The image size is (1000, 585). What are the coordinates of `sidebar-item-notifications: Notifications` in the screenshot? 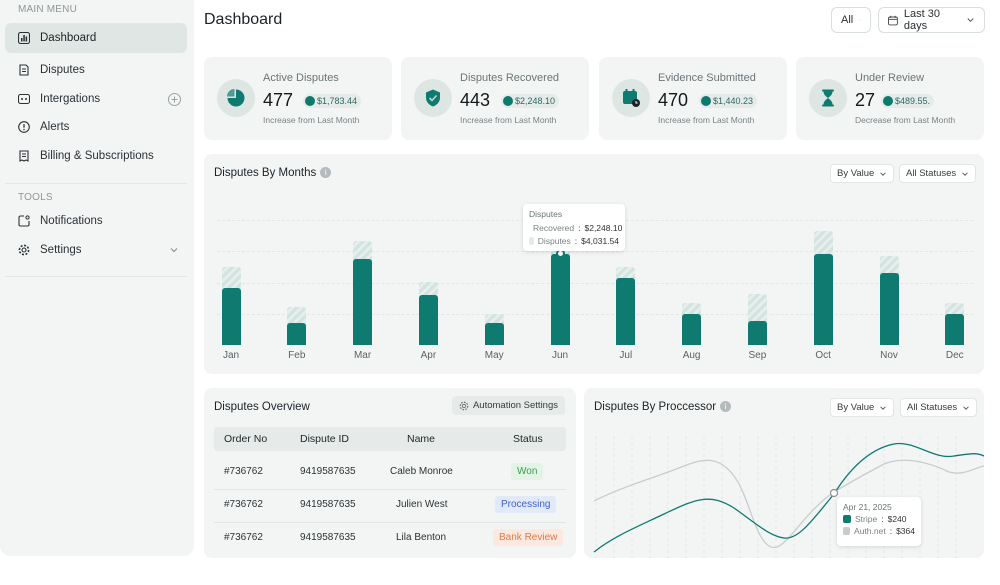 It's located at (96, 221).